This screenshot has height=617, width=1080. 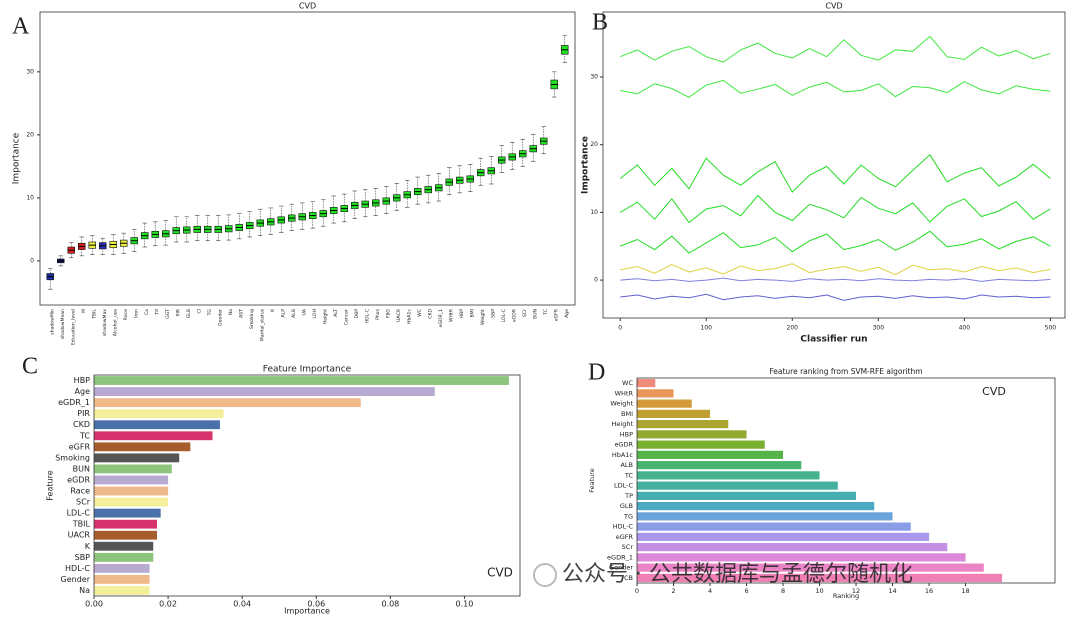 I want to click on x-tick-label: 6, so click(x=746, y=591).